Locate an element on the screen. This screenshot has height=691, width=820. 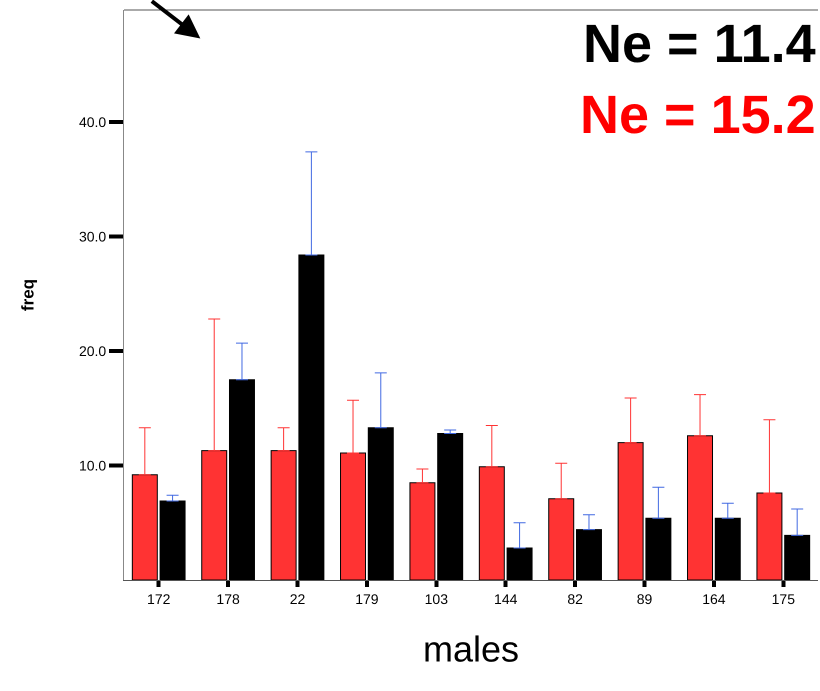
x-tick-label: 22 is located at coordinates (298, 598).